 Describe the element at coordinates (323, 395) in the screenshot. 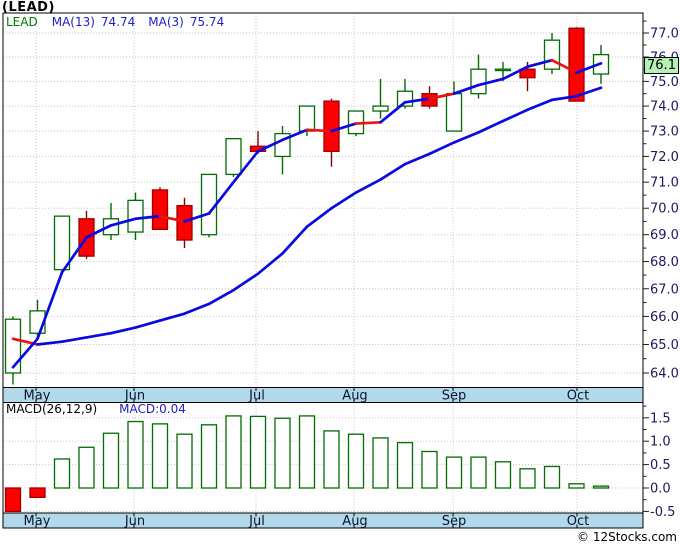

I see `month-band-top` at that location.